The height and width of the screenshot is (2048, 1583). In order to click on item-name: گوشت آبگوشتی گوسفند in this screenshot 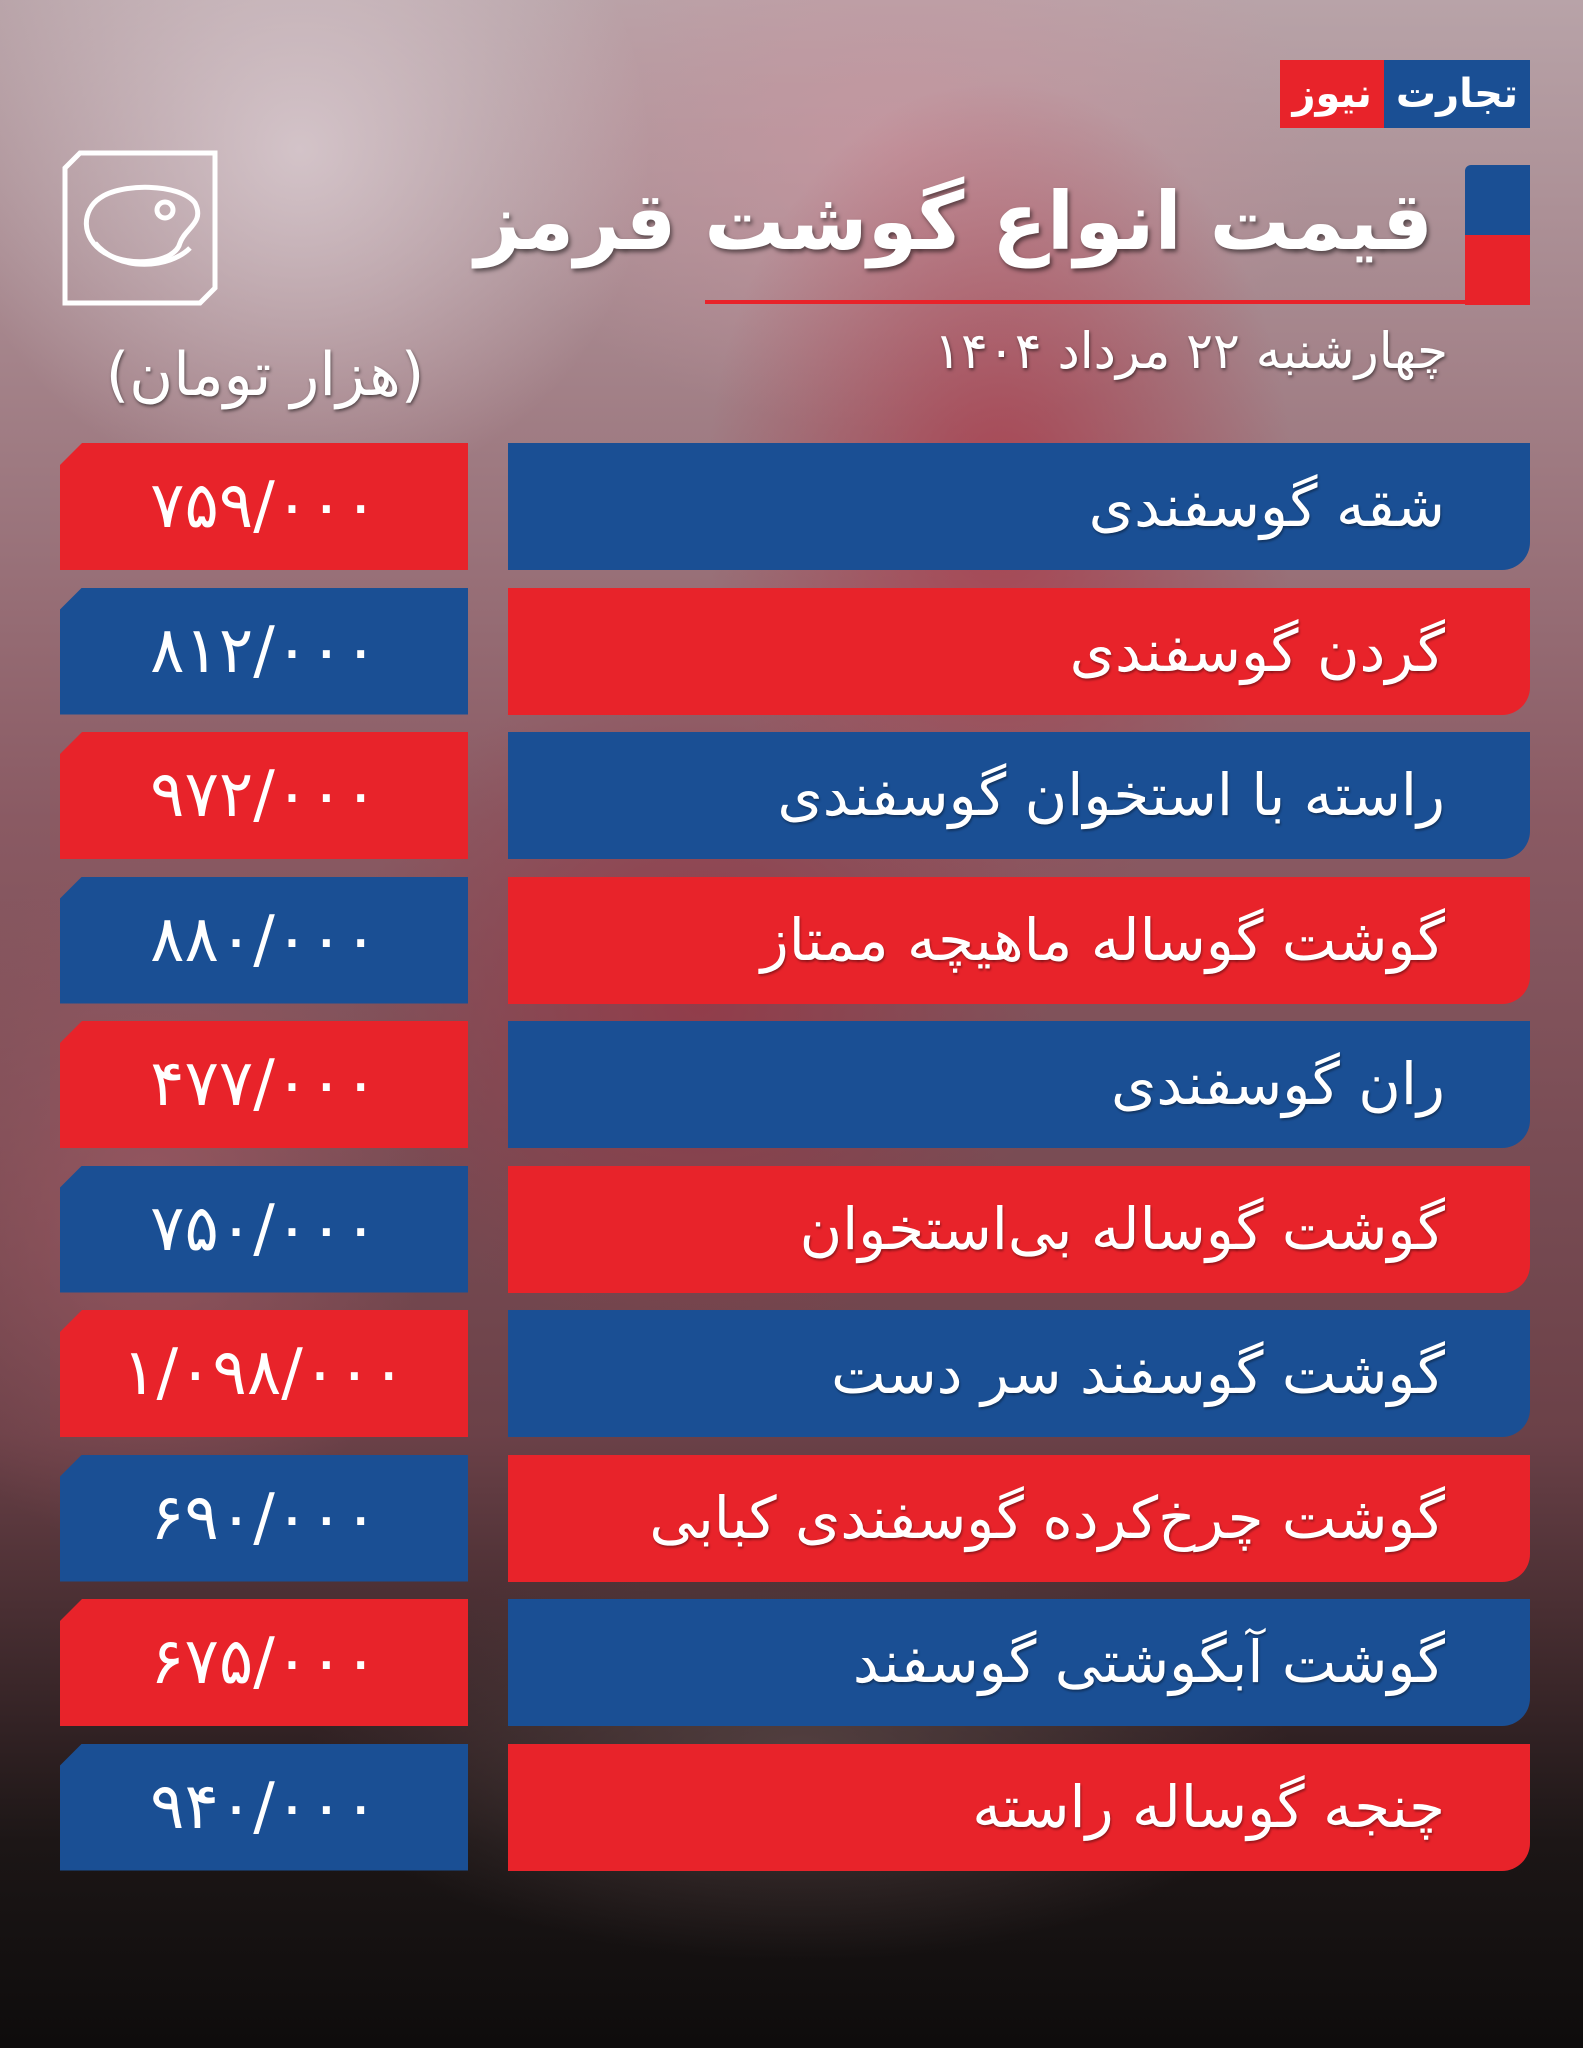, I will do `click(1019, 1662)`.